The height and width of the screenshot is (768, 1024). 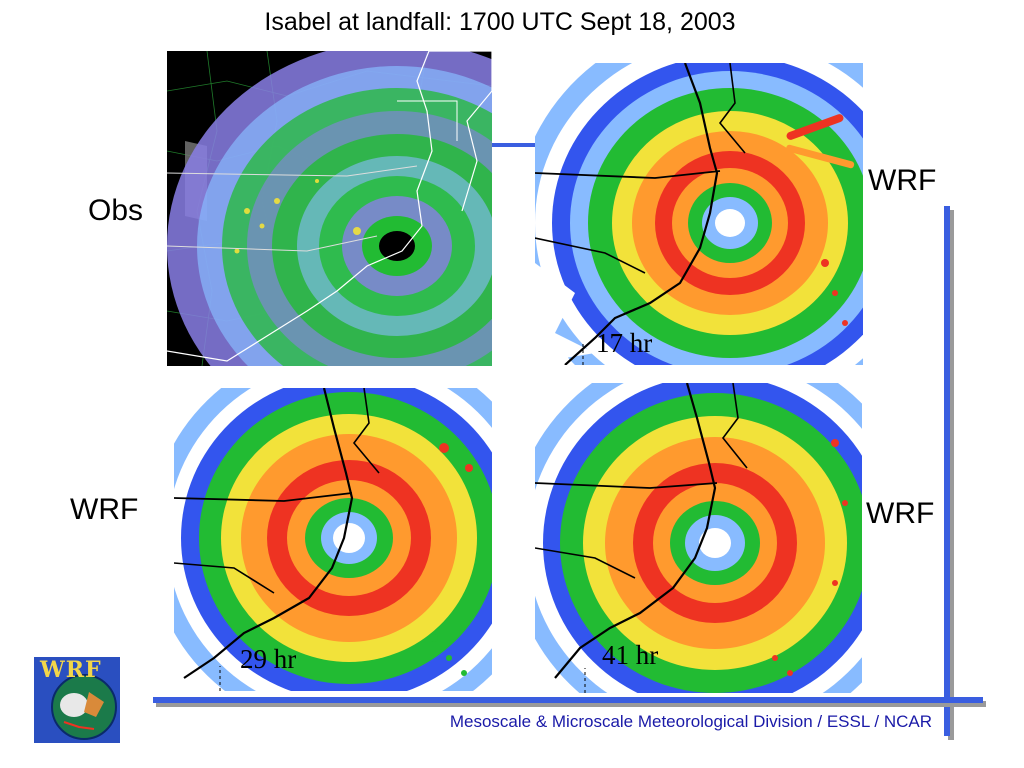 What do you see at coordinates (104, 509) in the screenshot?
I see `wrf-29hr-label: WRF` at bounding box center [104, 509].